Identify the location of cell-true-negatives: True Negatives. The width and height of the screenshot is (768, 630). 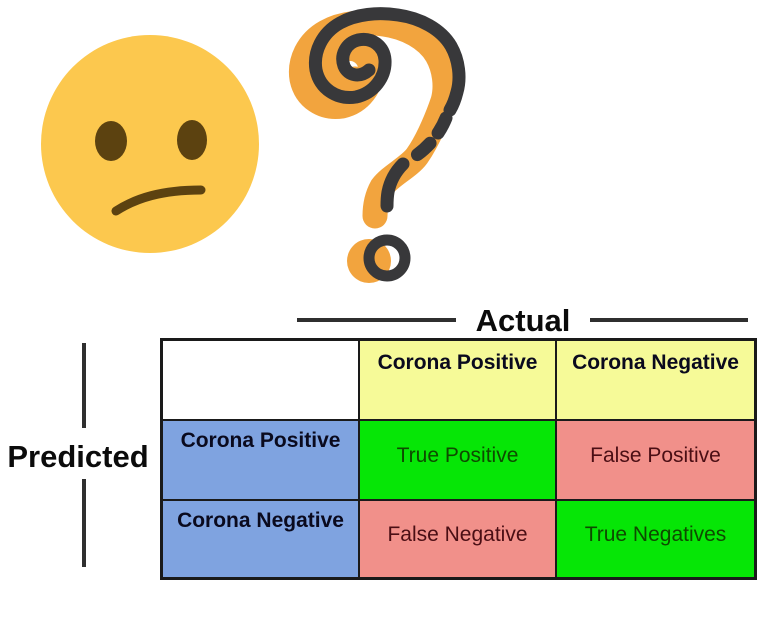
(655, 539).